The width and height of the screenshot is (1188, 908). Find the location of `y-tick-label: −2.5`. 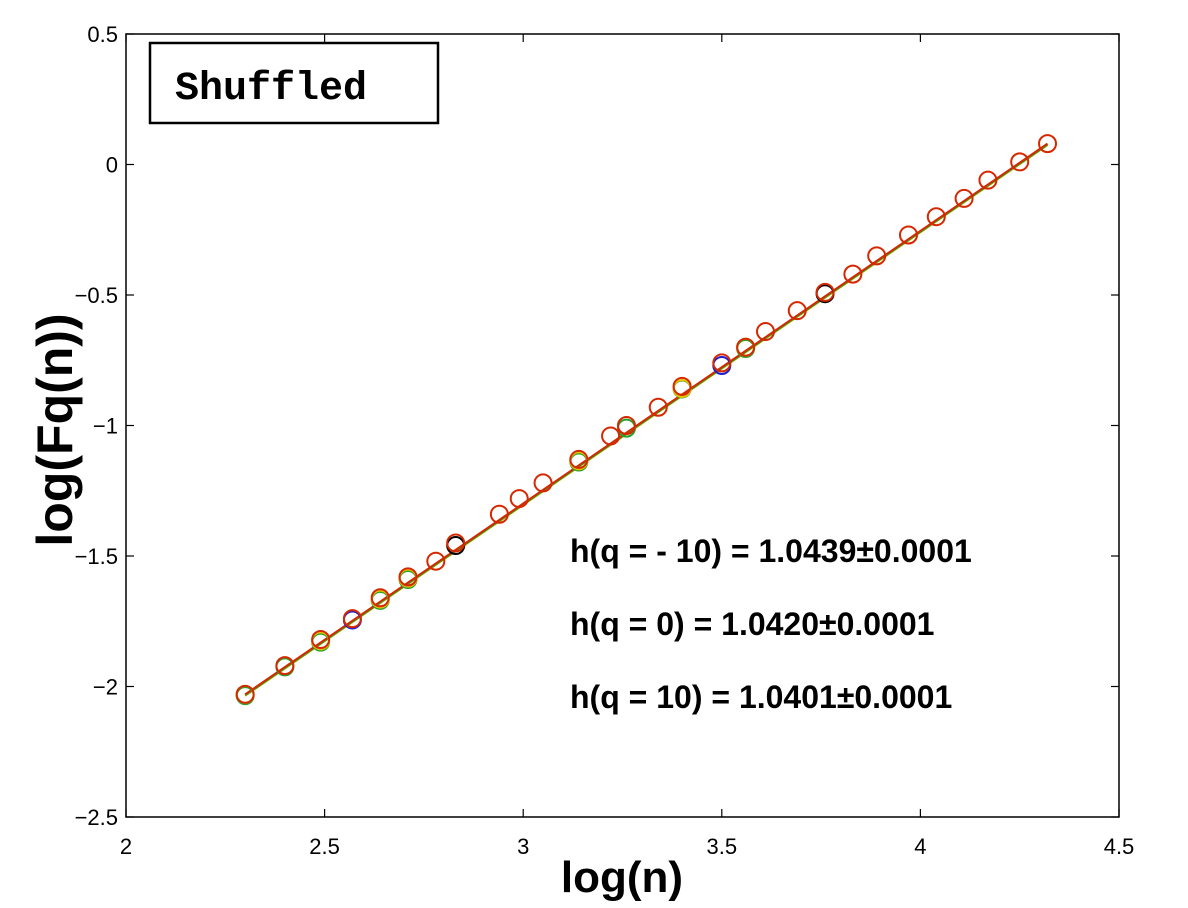

y-tick-label: −2.5 is located at coordinates (96, 817).